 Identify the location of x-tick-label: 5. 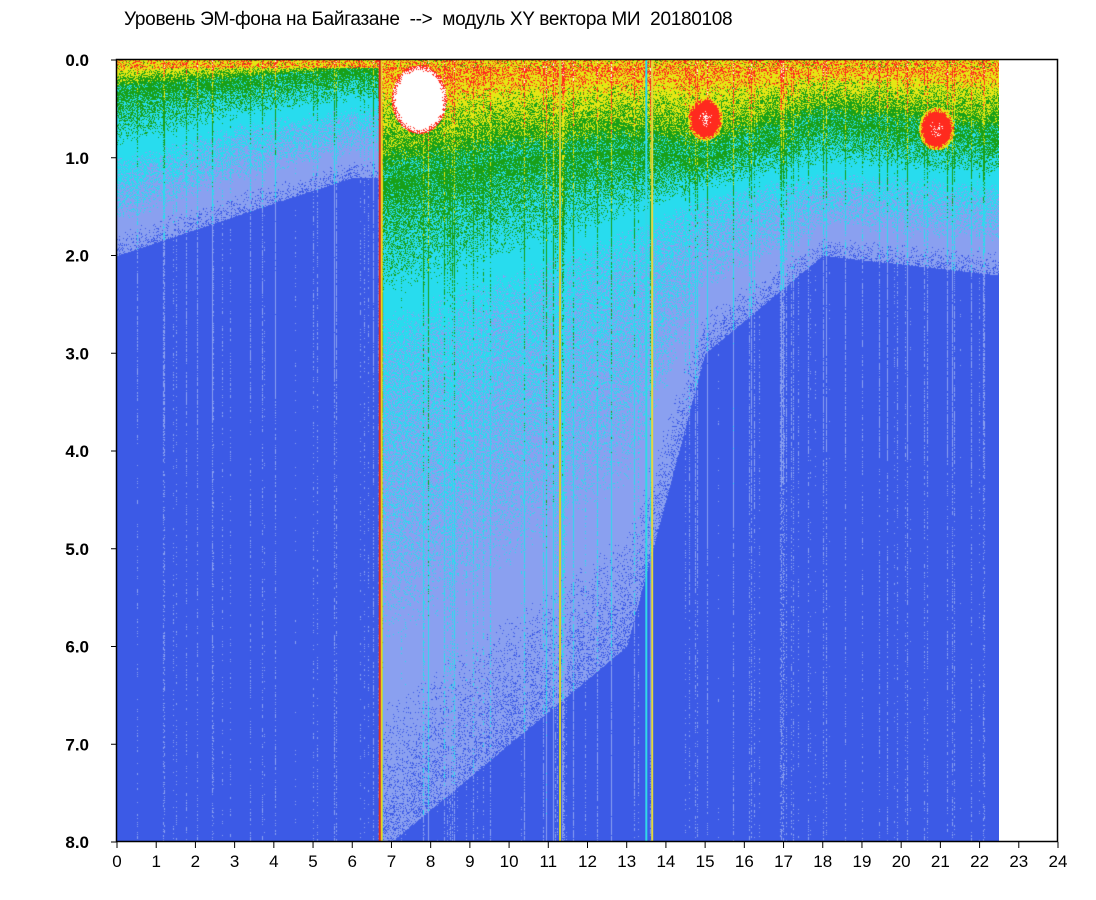
(312, 861).